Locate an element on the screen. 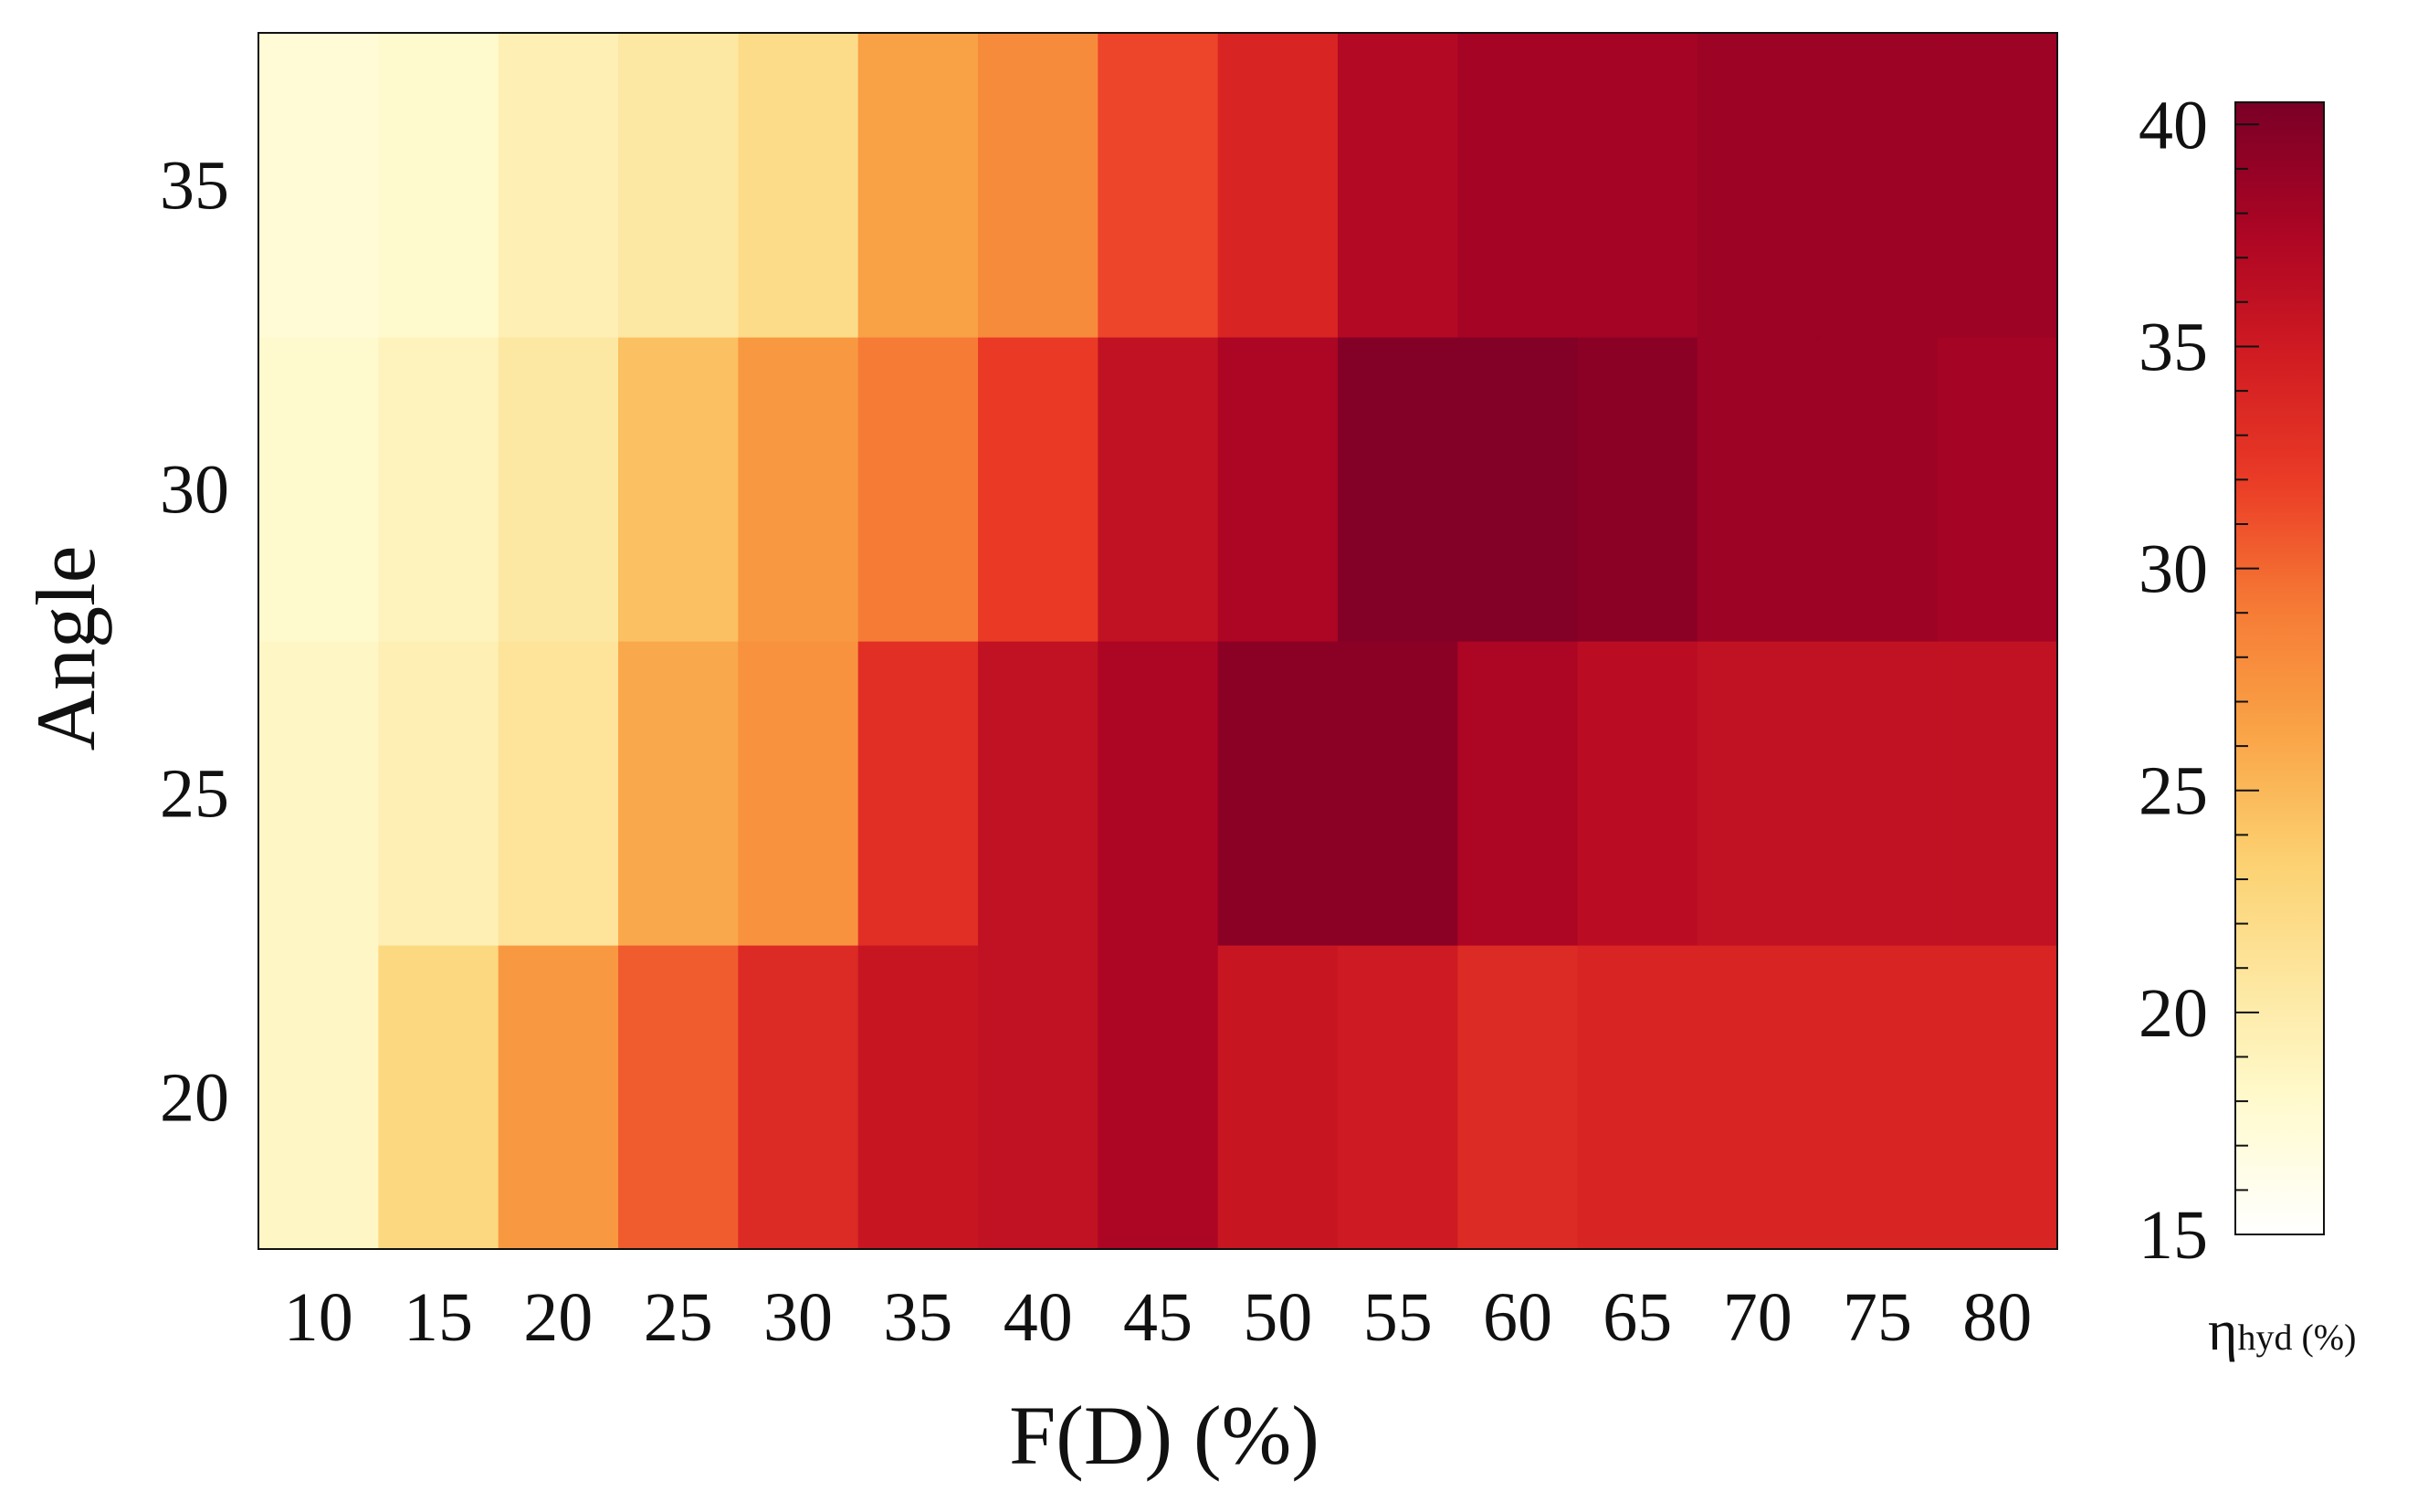 This screenshot has height=1512, width=2428. x-tick-label: 40 is located at coordinates (1038, 1317).